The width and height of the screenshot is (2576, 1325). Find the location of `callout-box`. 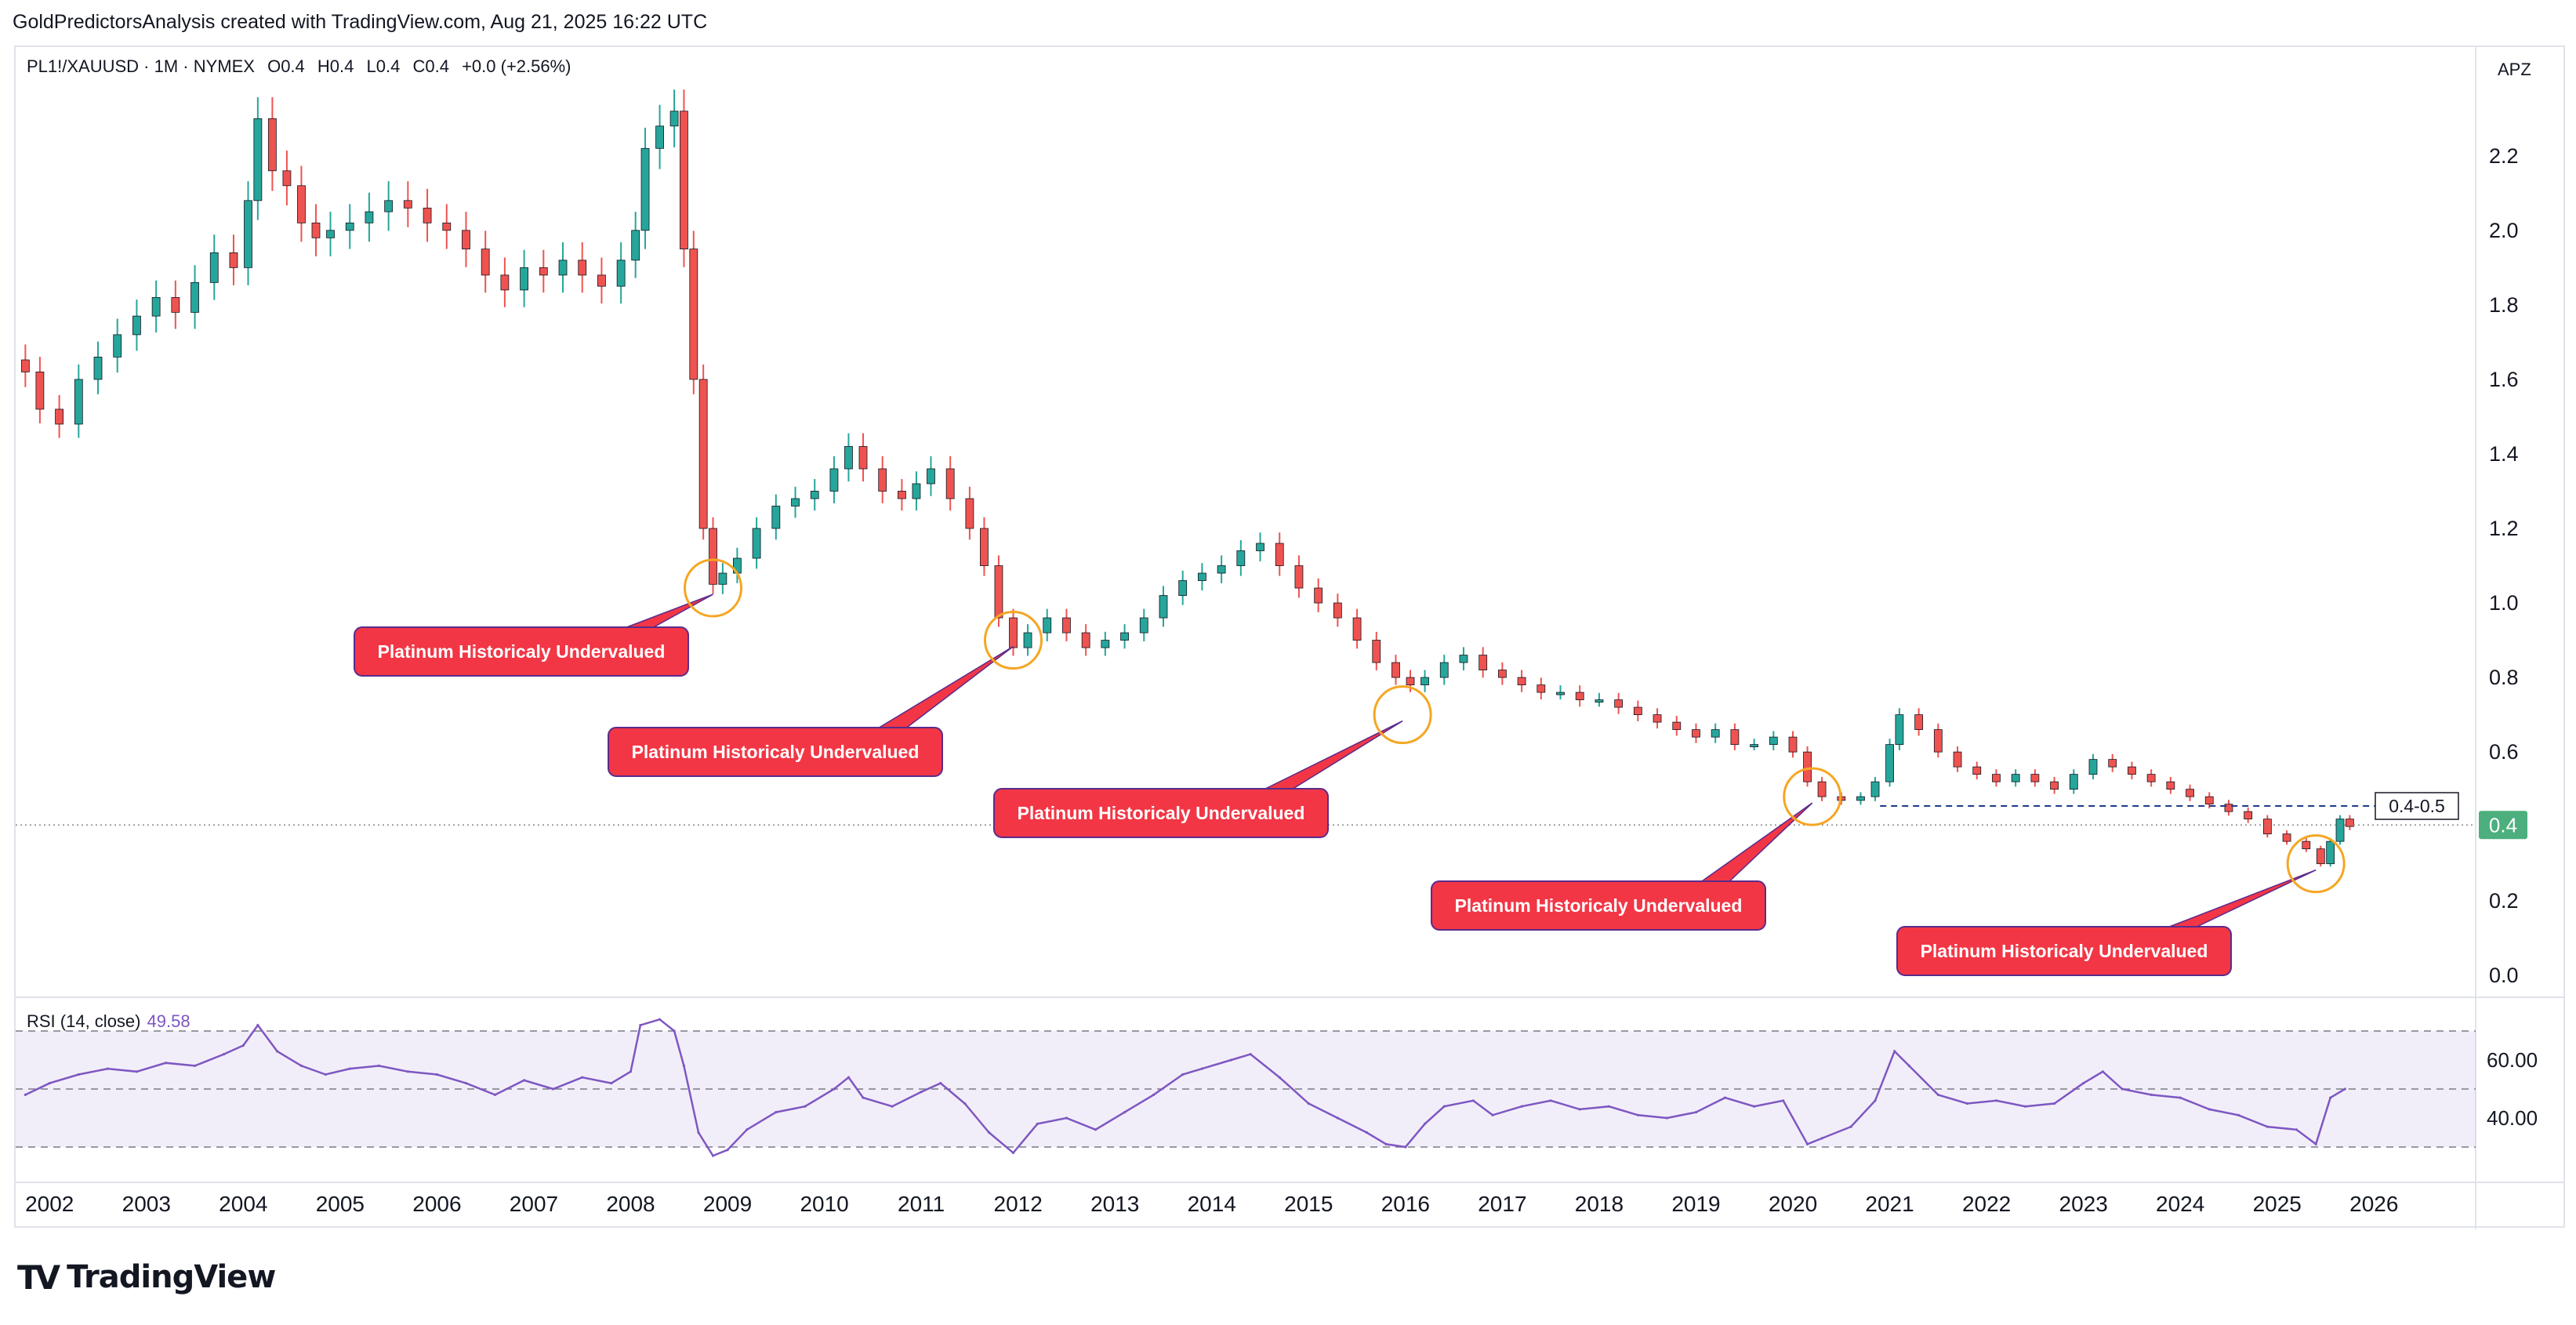

callout-box is located at coordinates (2064, 951).